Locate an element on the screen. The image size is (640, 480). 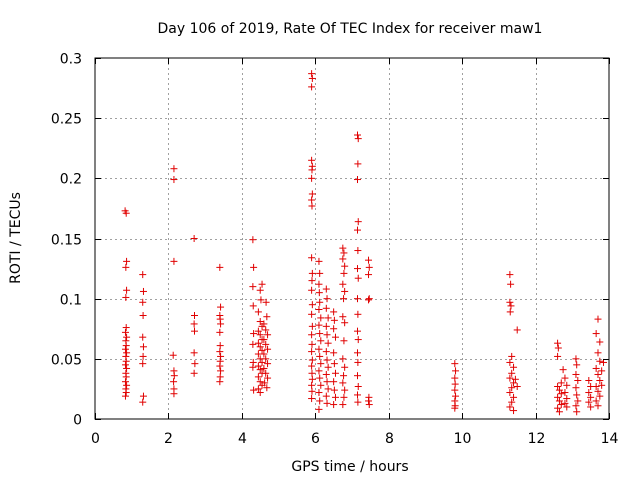
y-tick-label: 0.3 is located at coordinates (71, 60).